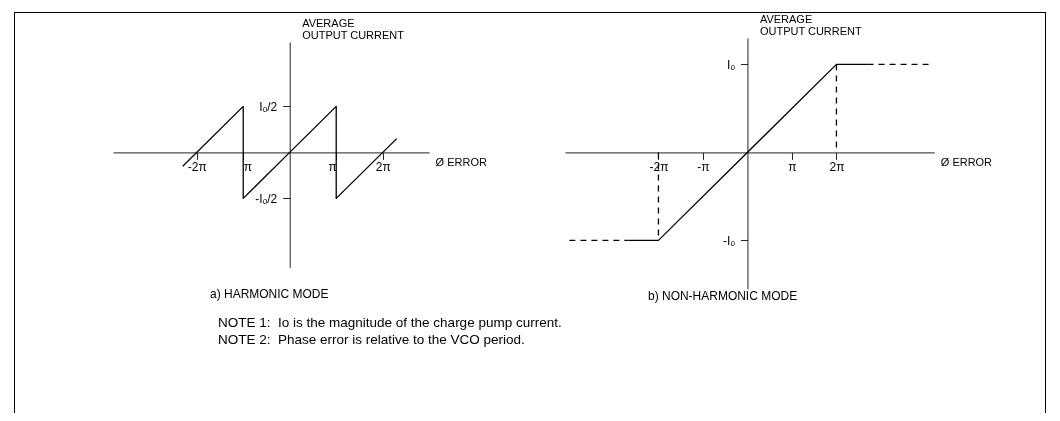 This screenshot has height=421, width=1060. What do you see at coordinates (723, 295) in the screenshot?
I see `text: b) NON-HARMONIC MODE` at bounding box center [723, 295].